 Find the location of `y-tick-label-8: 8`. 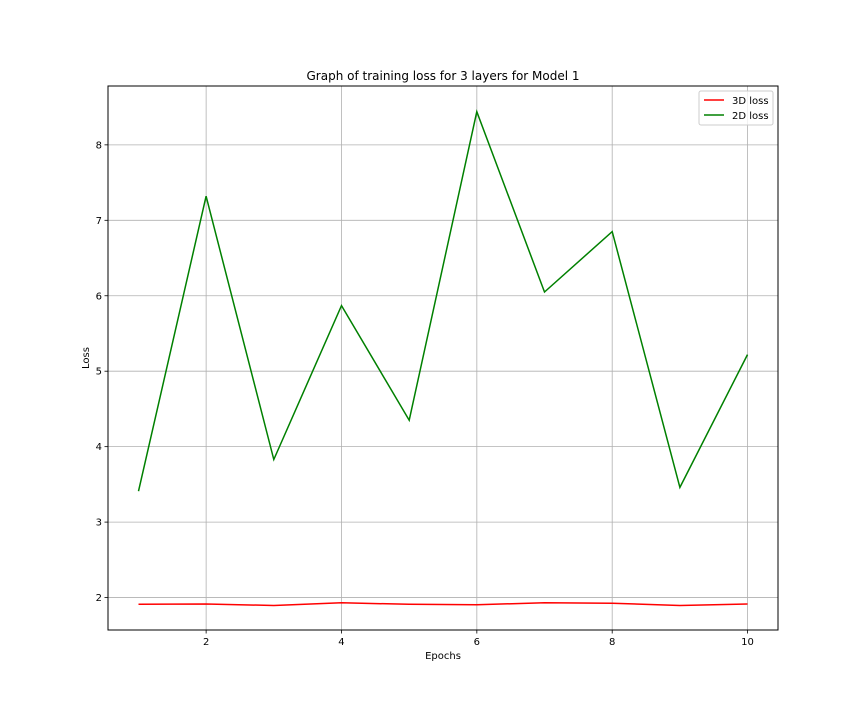

y-tick-label-8: 8 is located at coordinates (99, 145).